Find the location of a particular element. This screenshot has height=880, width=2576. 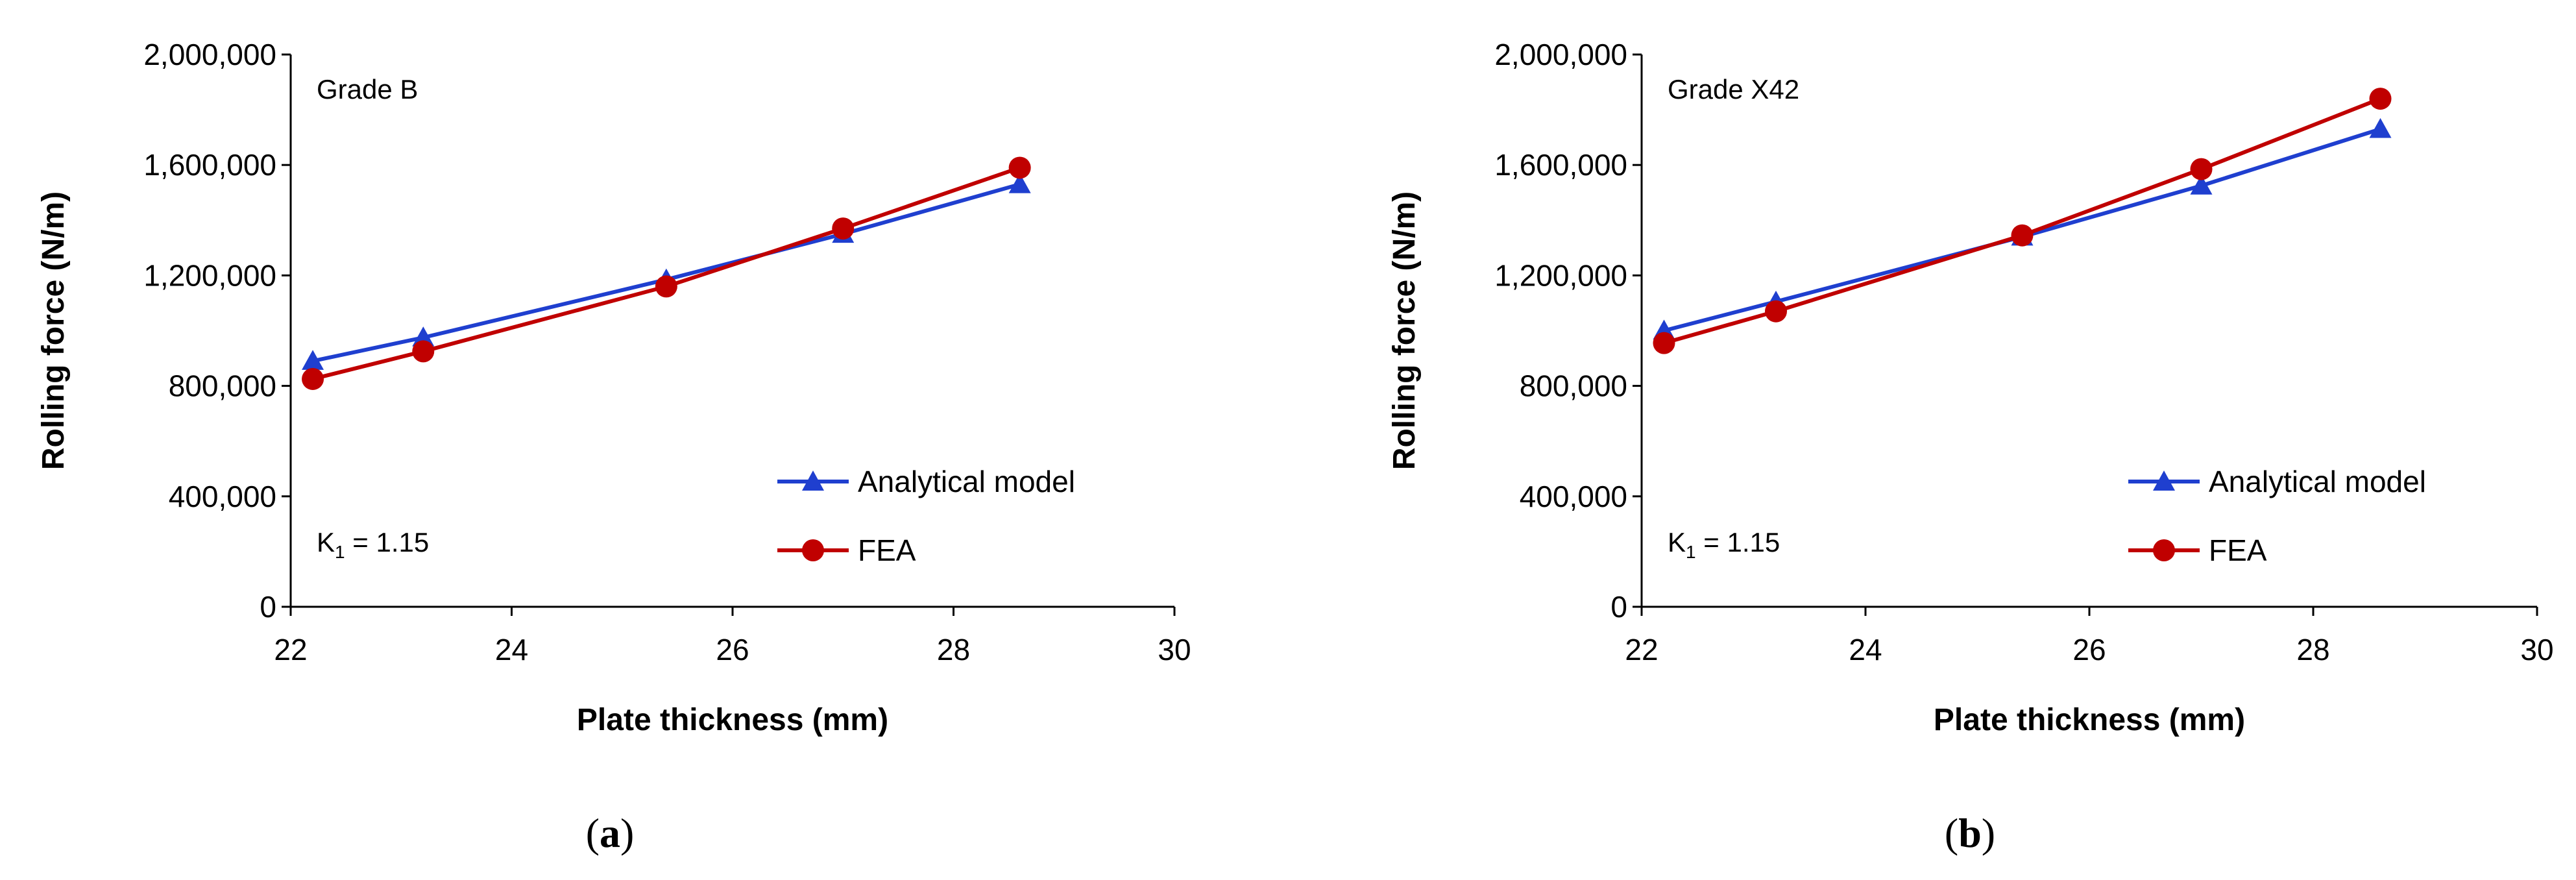

panel-caption: (a) is located at coordinates (610, 833).